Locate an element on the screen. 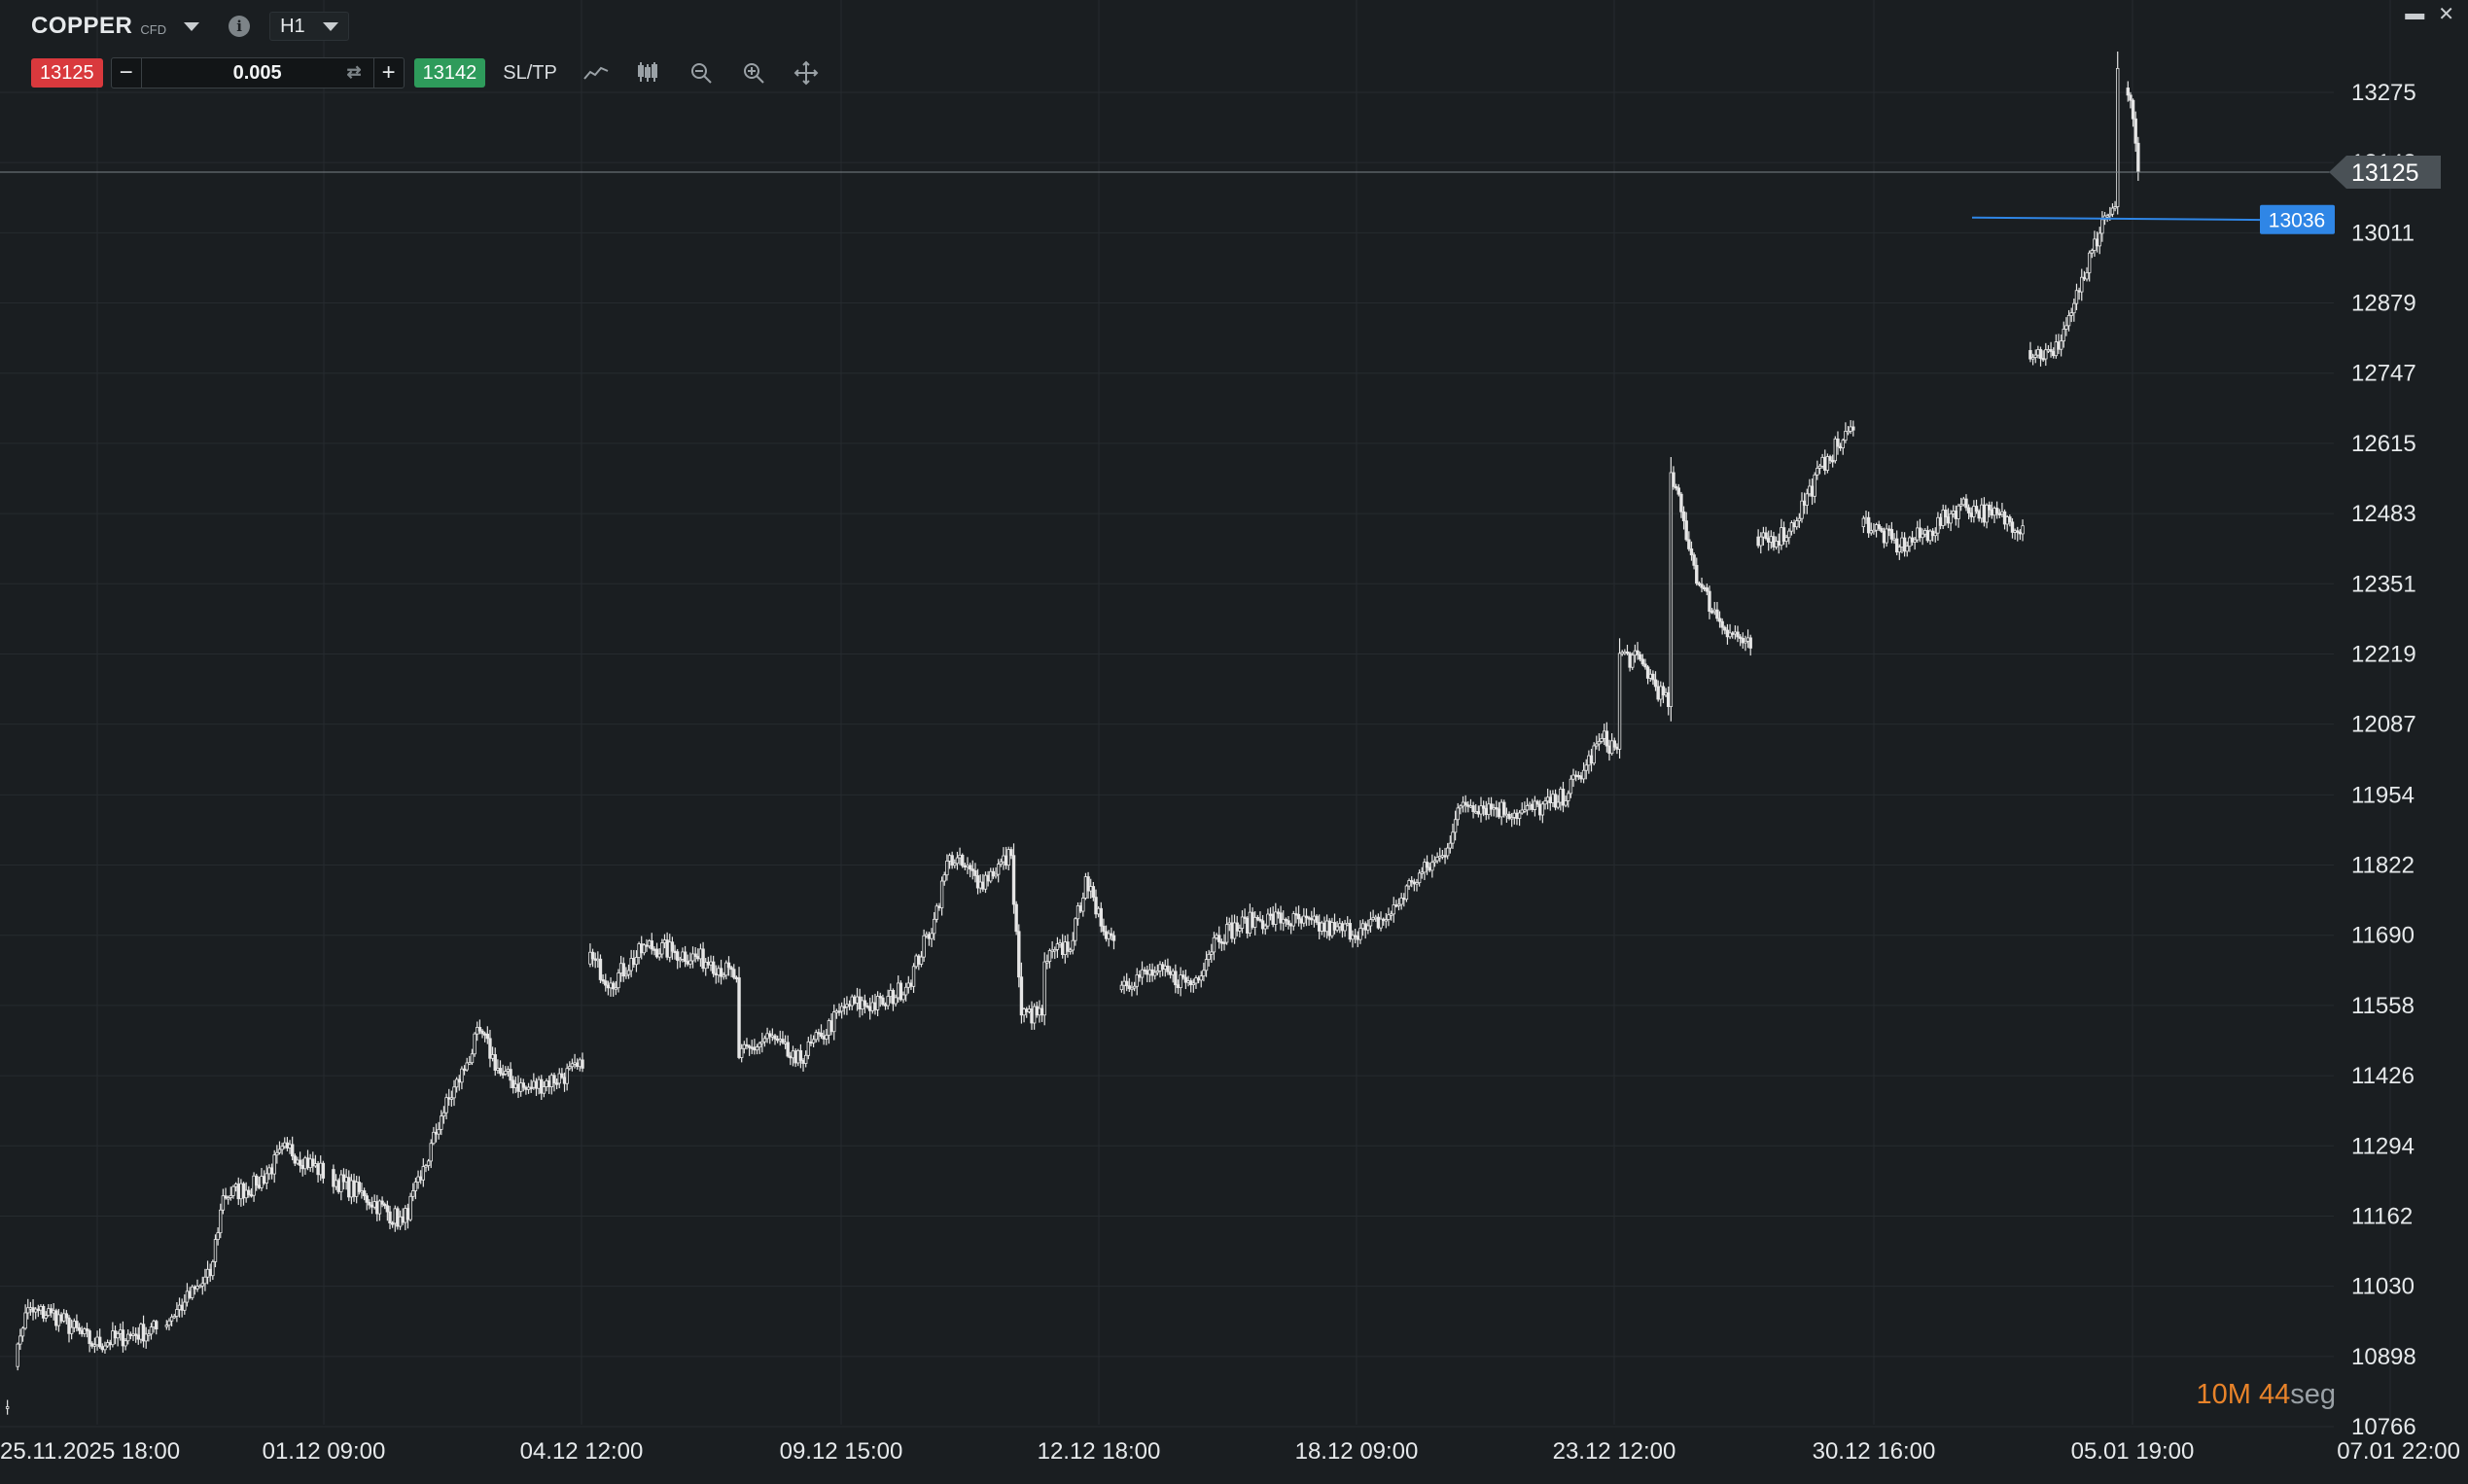  swap-icon: ⇄ is located at coordinates (354, 72).